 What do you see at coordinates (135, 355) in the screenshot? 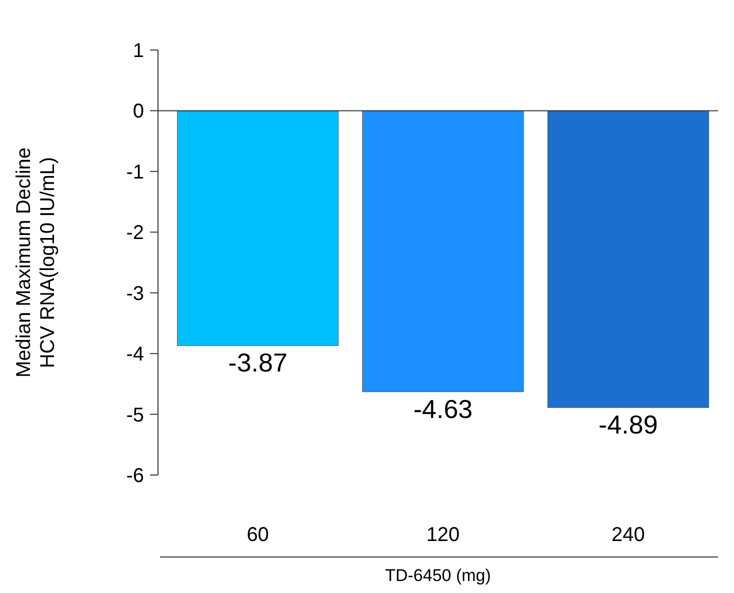
I see `y-tick-label: -4` at bounding box center [135, 355].